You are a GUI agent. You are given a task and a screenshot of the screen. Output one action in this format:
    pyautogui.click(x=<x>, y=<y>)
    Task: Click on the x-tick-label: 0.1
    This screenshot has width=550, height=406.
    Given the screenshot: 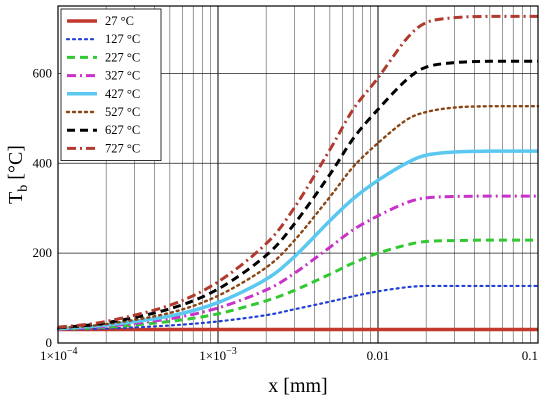 What is the action you would take?
    pyautogui.click(x=530, y=355)
    